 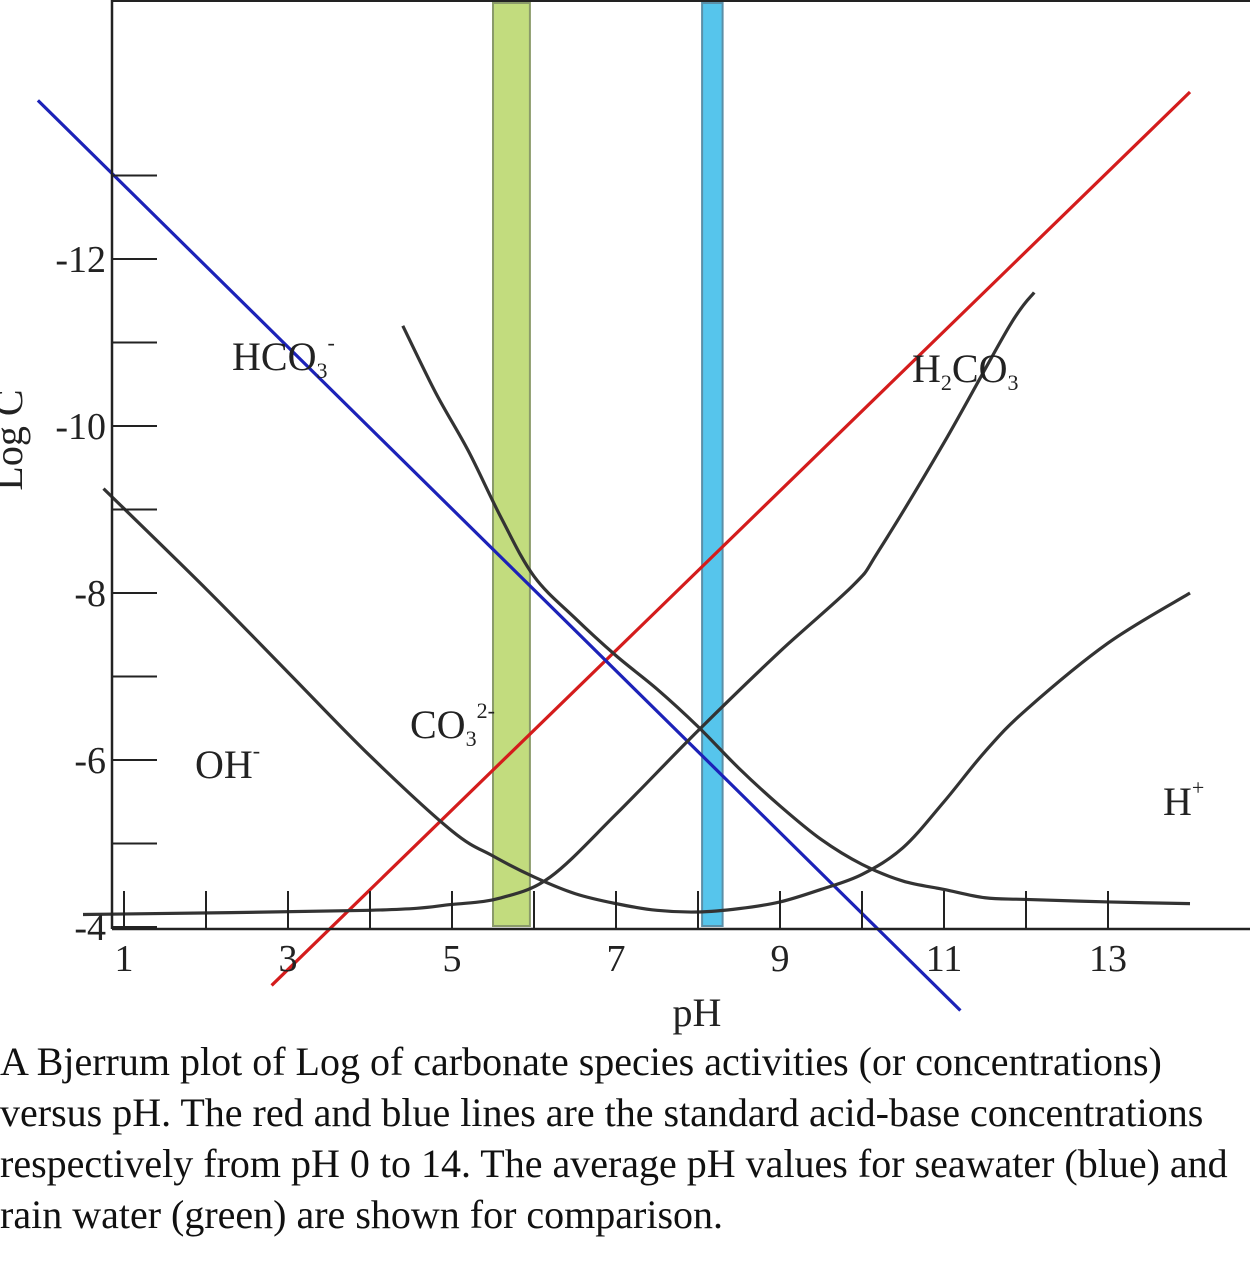 What do you see at coordinates (90, 928) in the screenshot?
I see `y-tick-label: -4` at bounding box center [90, 928].